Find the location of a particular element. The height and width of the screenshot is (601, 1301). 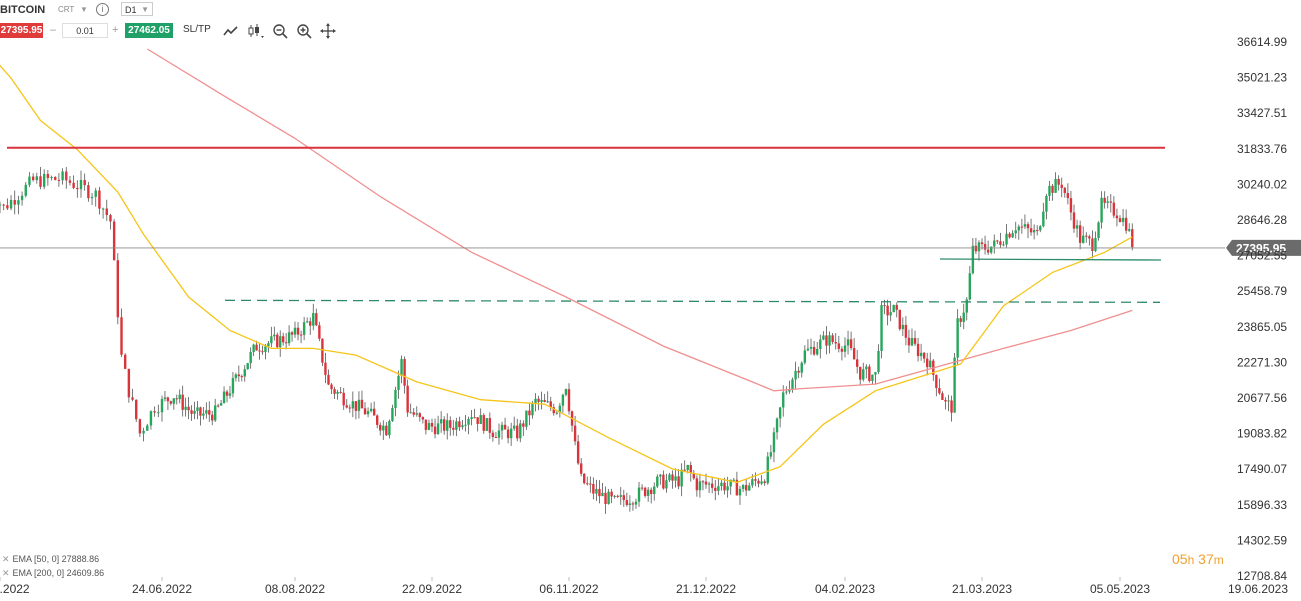

y-tick-label: 20677.56 is located at coordinates (1262, 398).